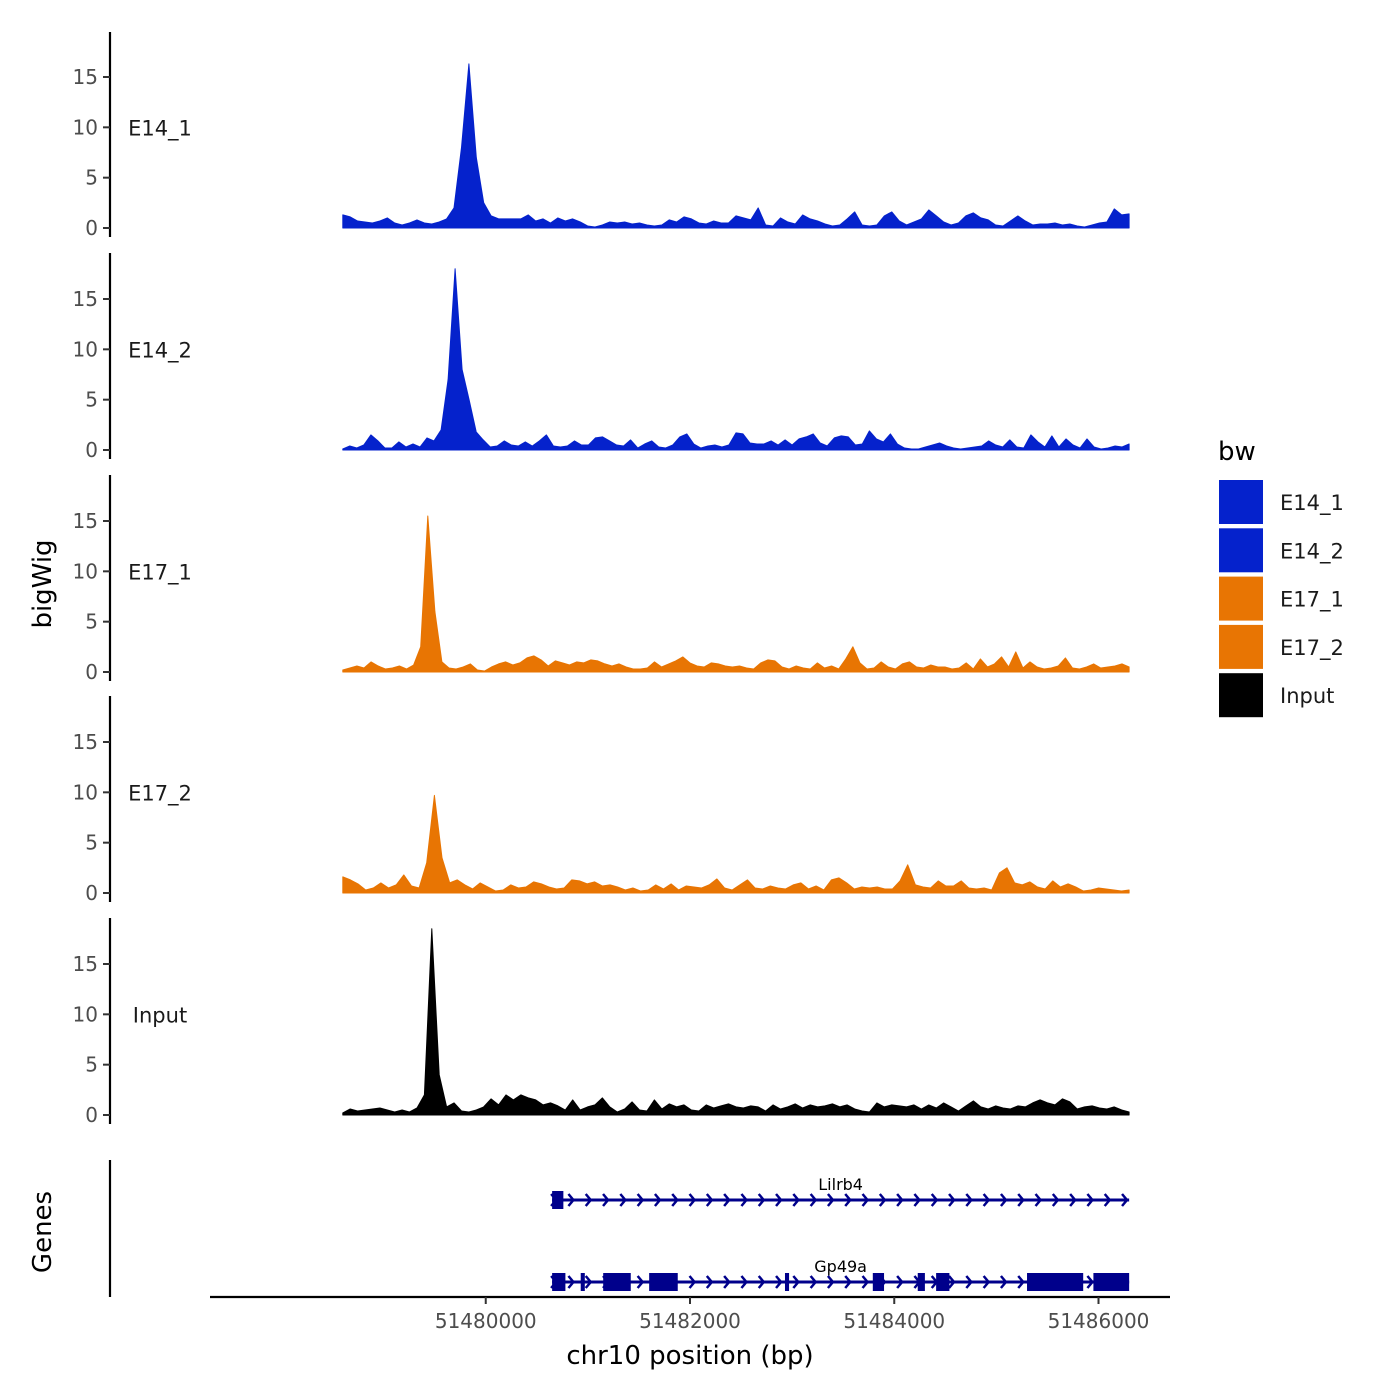  Describe the element at coordinates (689, 1356) in the screenshot. I see `x-axis-title: chr10 position (bp)` at that location.